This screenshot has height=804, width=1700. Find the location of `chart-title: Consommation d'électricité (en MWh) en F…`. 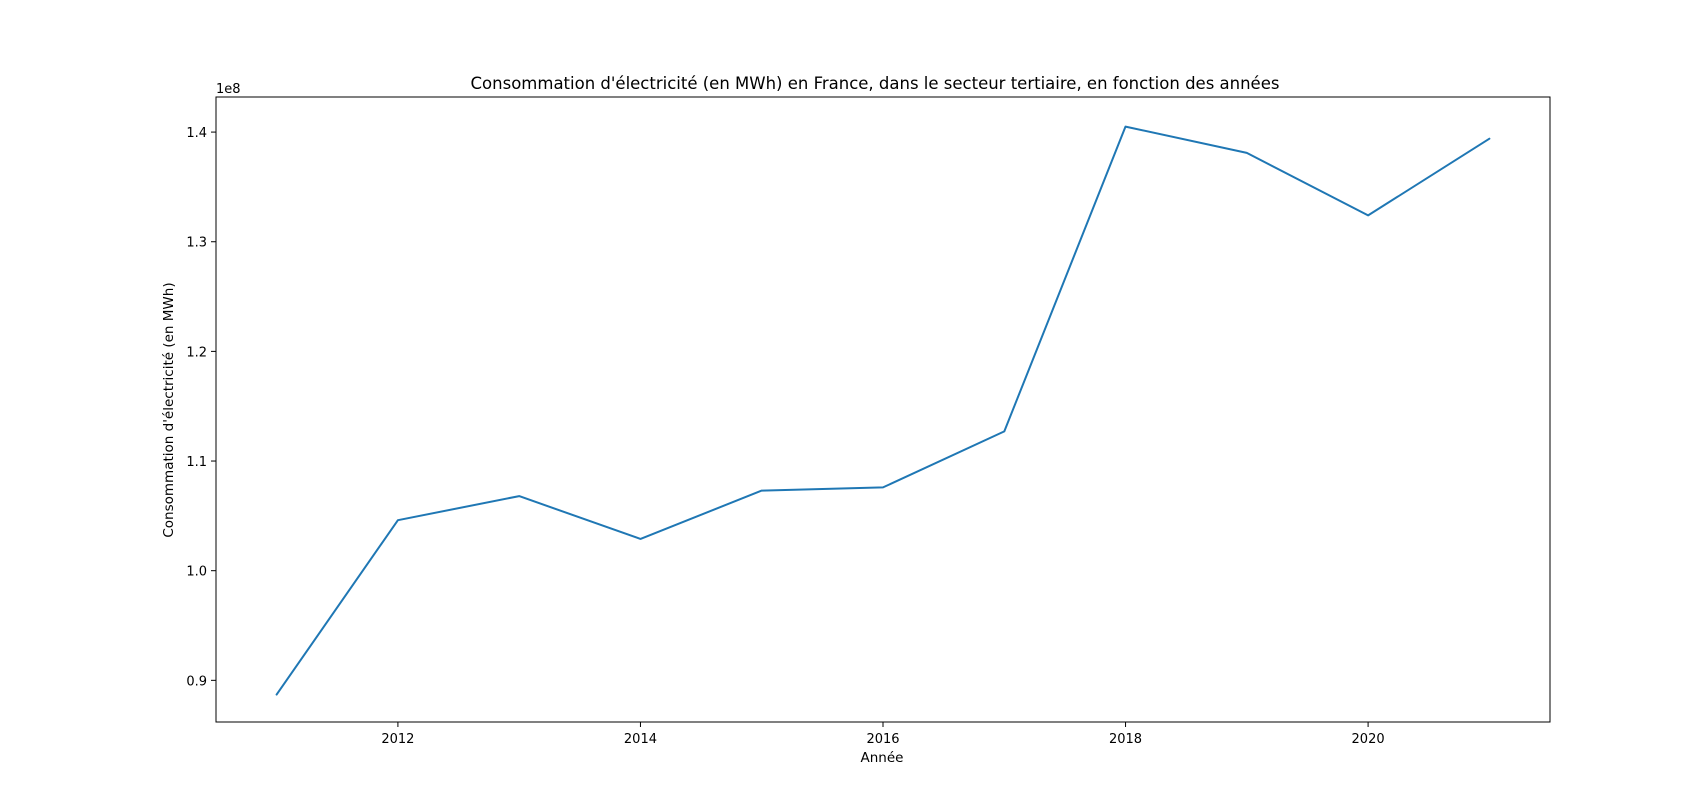

chart-title: Consommation d'électricité (en MWh) en F… is located at coordinates (875, 83).